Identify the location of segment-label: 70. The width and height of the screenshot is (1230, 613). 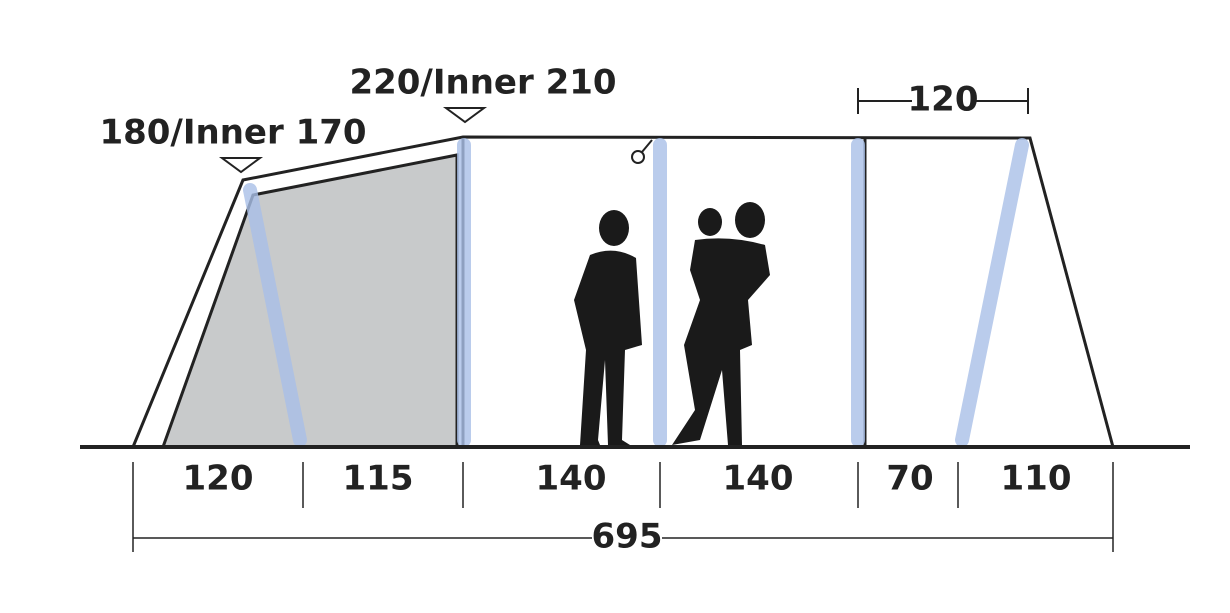
(909, 479).